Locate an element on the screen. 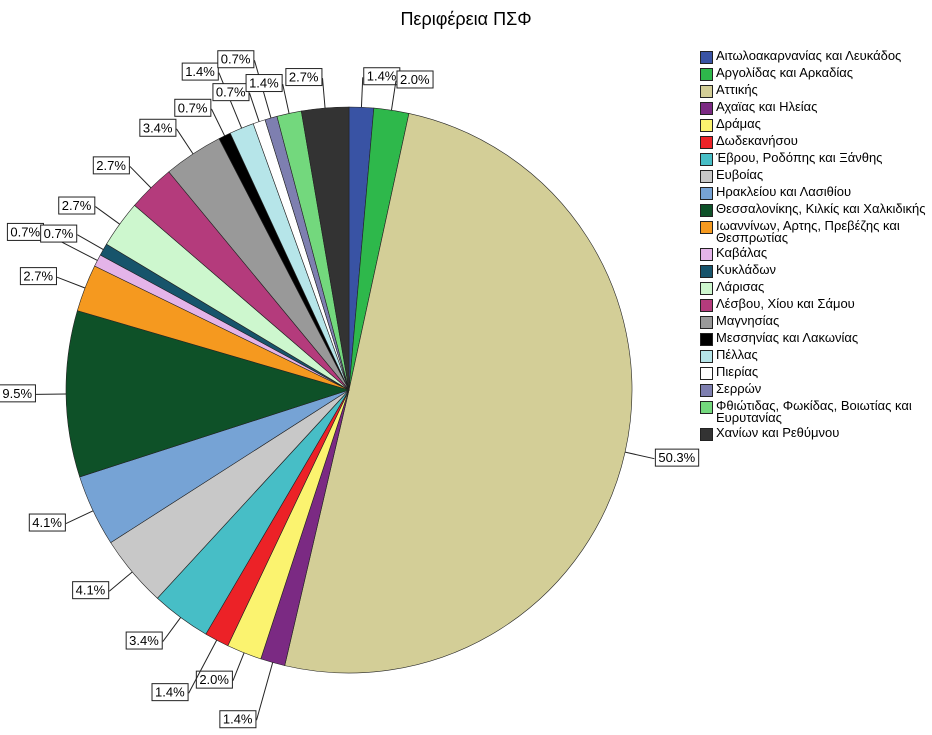 This screenshot has width=932, height=735. legend-label: Μαγνησίας is located at coordinates (748, 320).